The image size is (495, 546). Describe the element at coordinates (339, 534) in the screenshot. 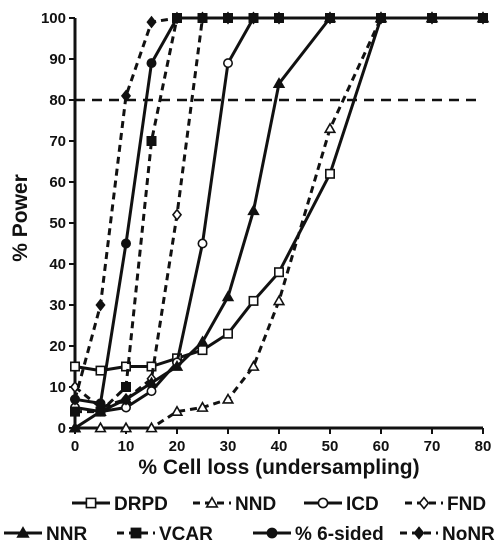

I see `legend-label: % 6-sided` at that location.